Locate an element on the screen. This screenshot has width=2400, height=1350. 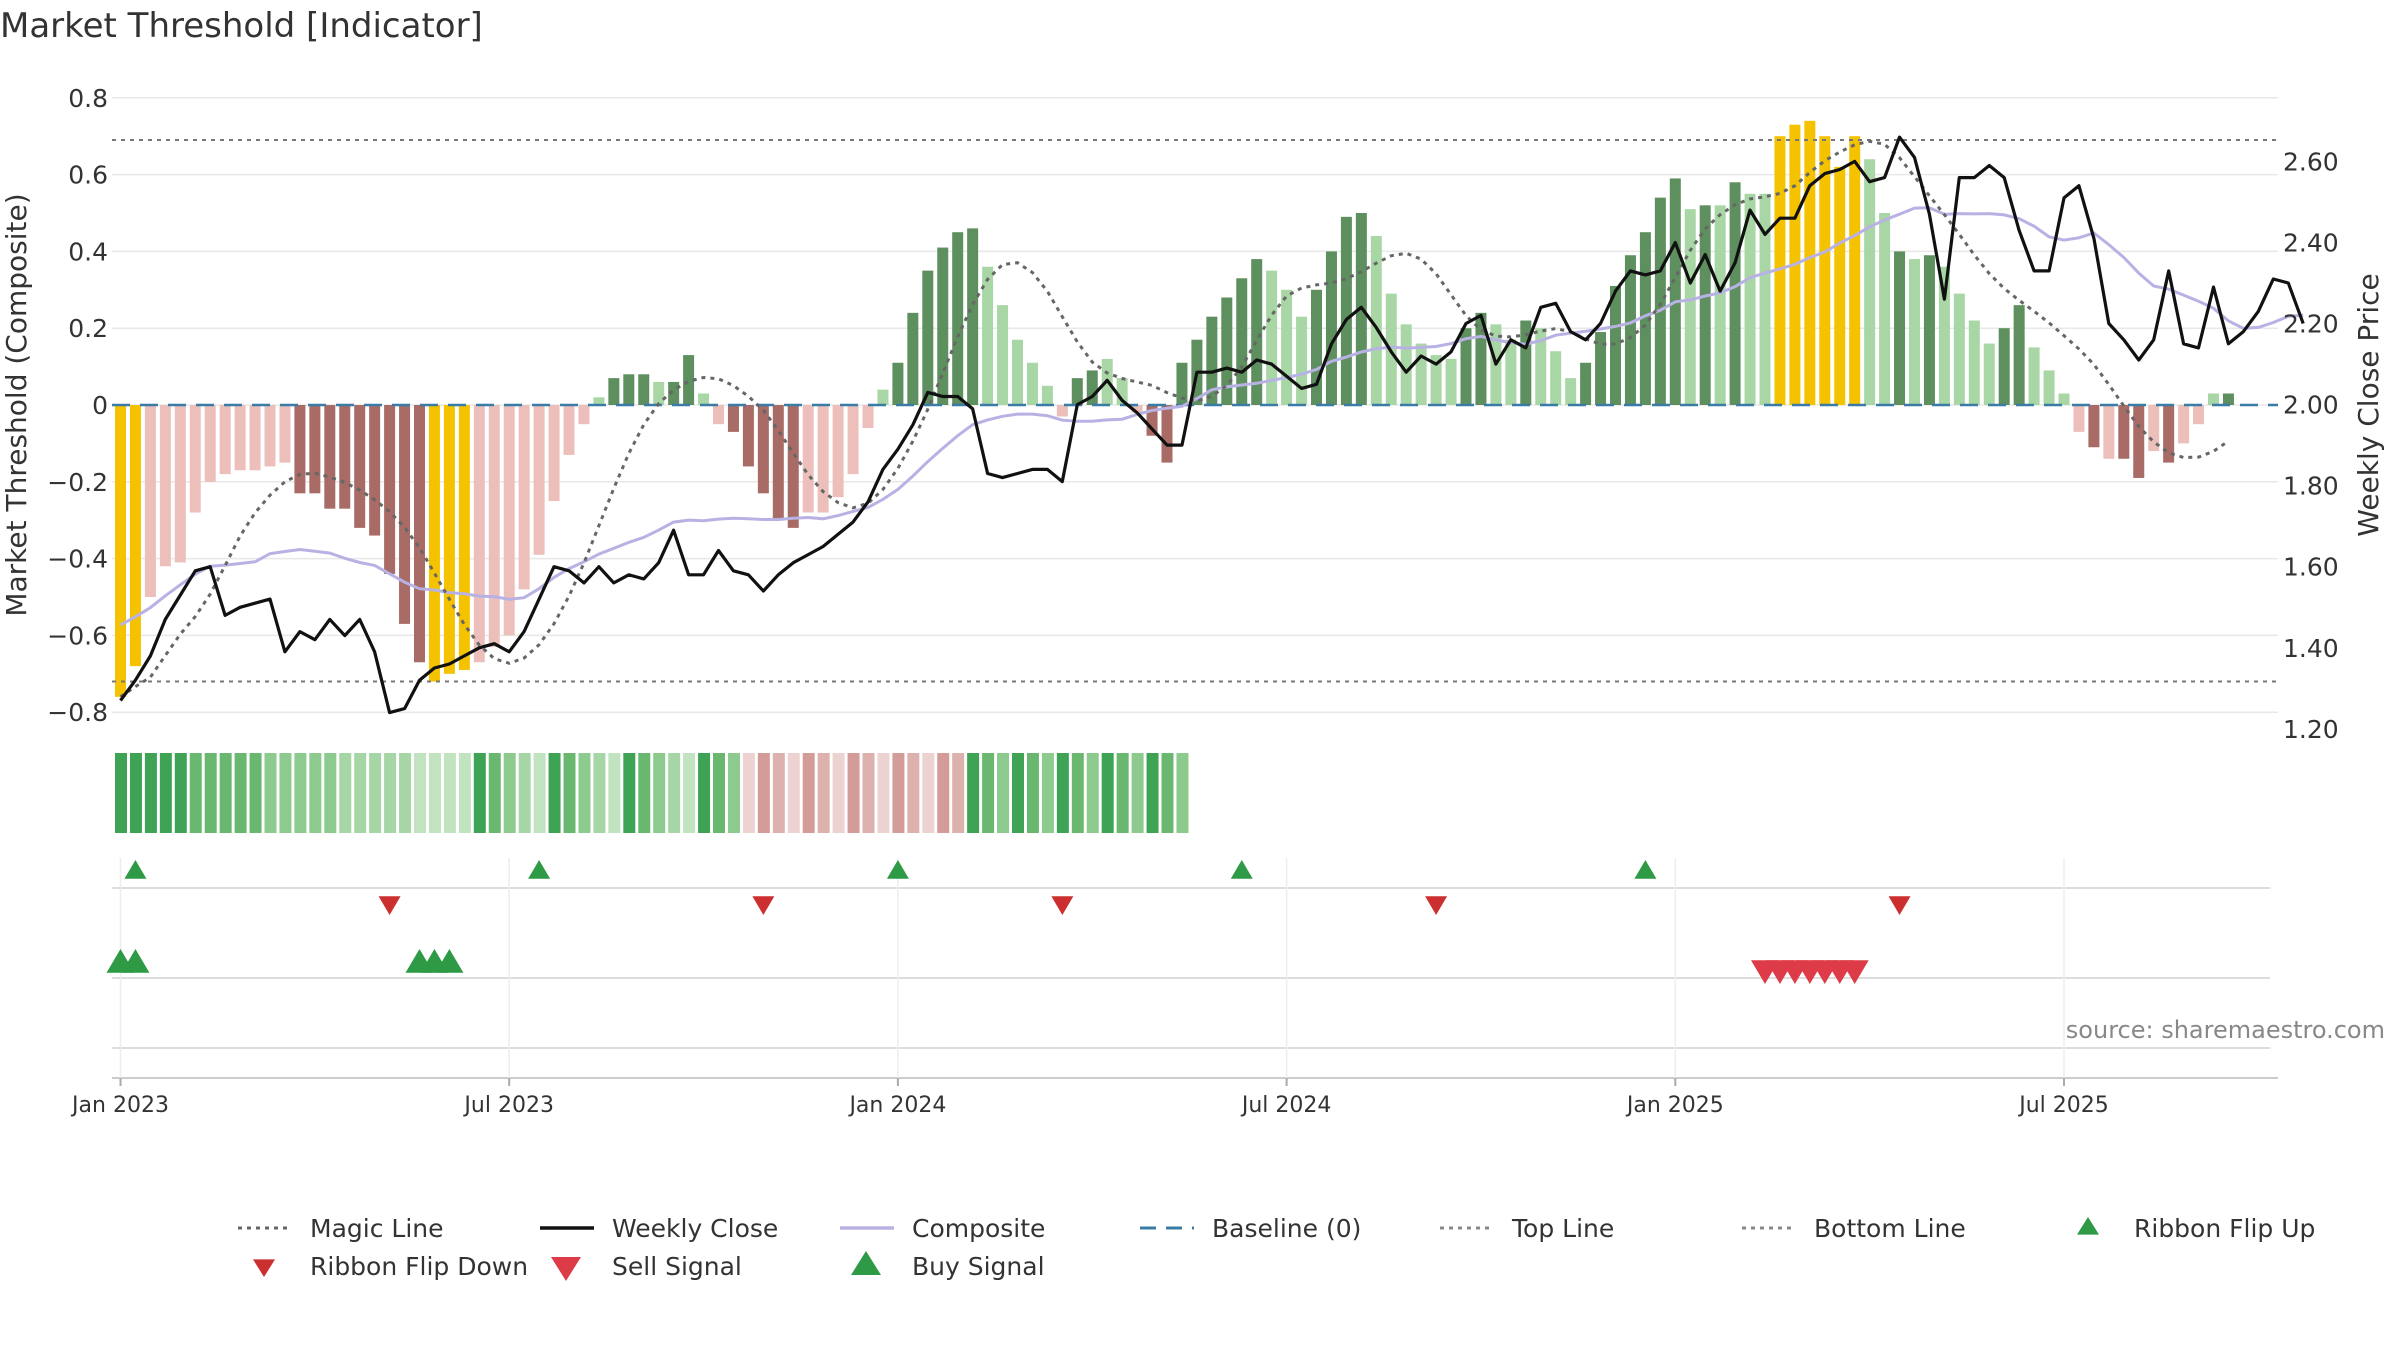
legend-item: Weekly Close is located at coordinates (659, 1228).